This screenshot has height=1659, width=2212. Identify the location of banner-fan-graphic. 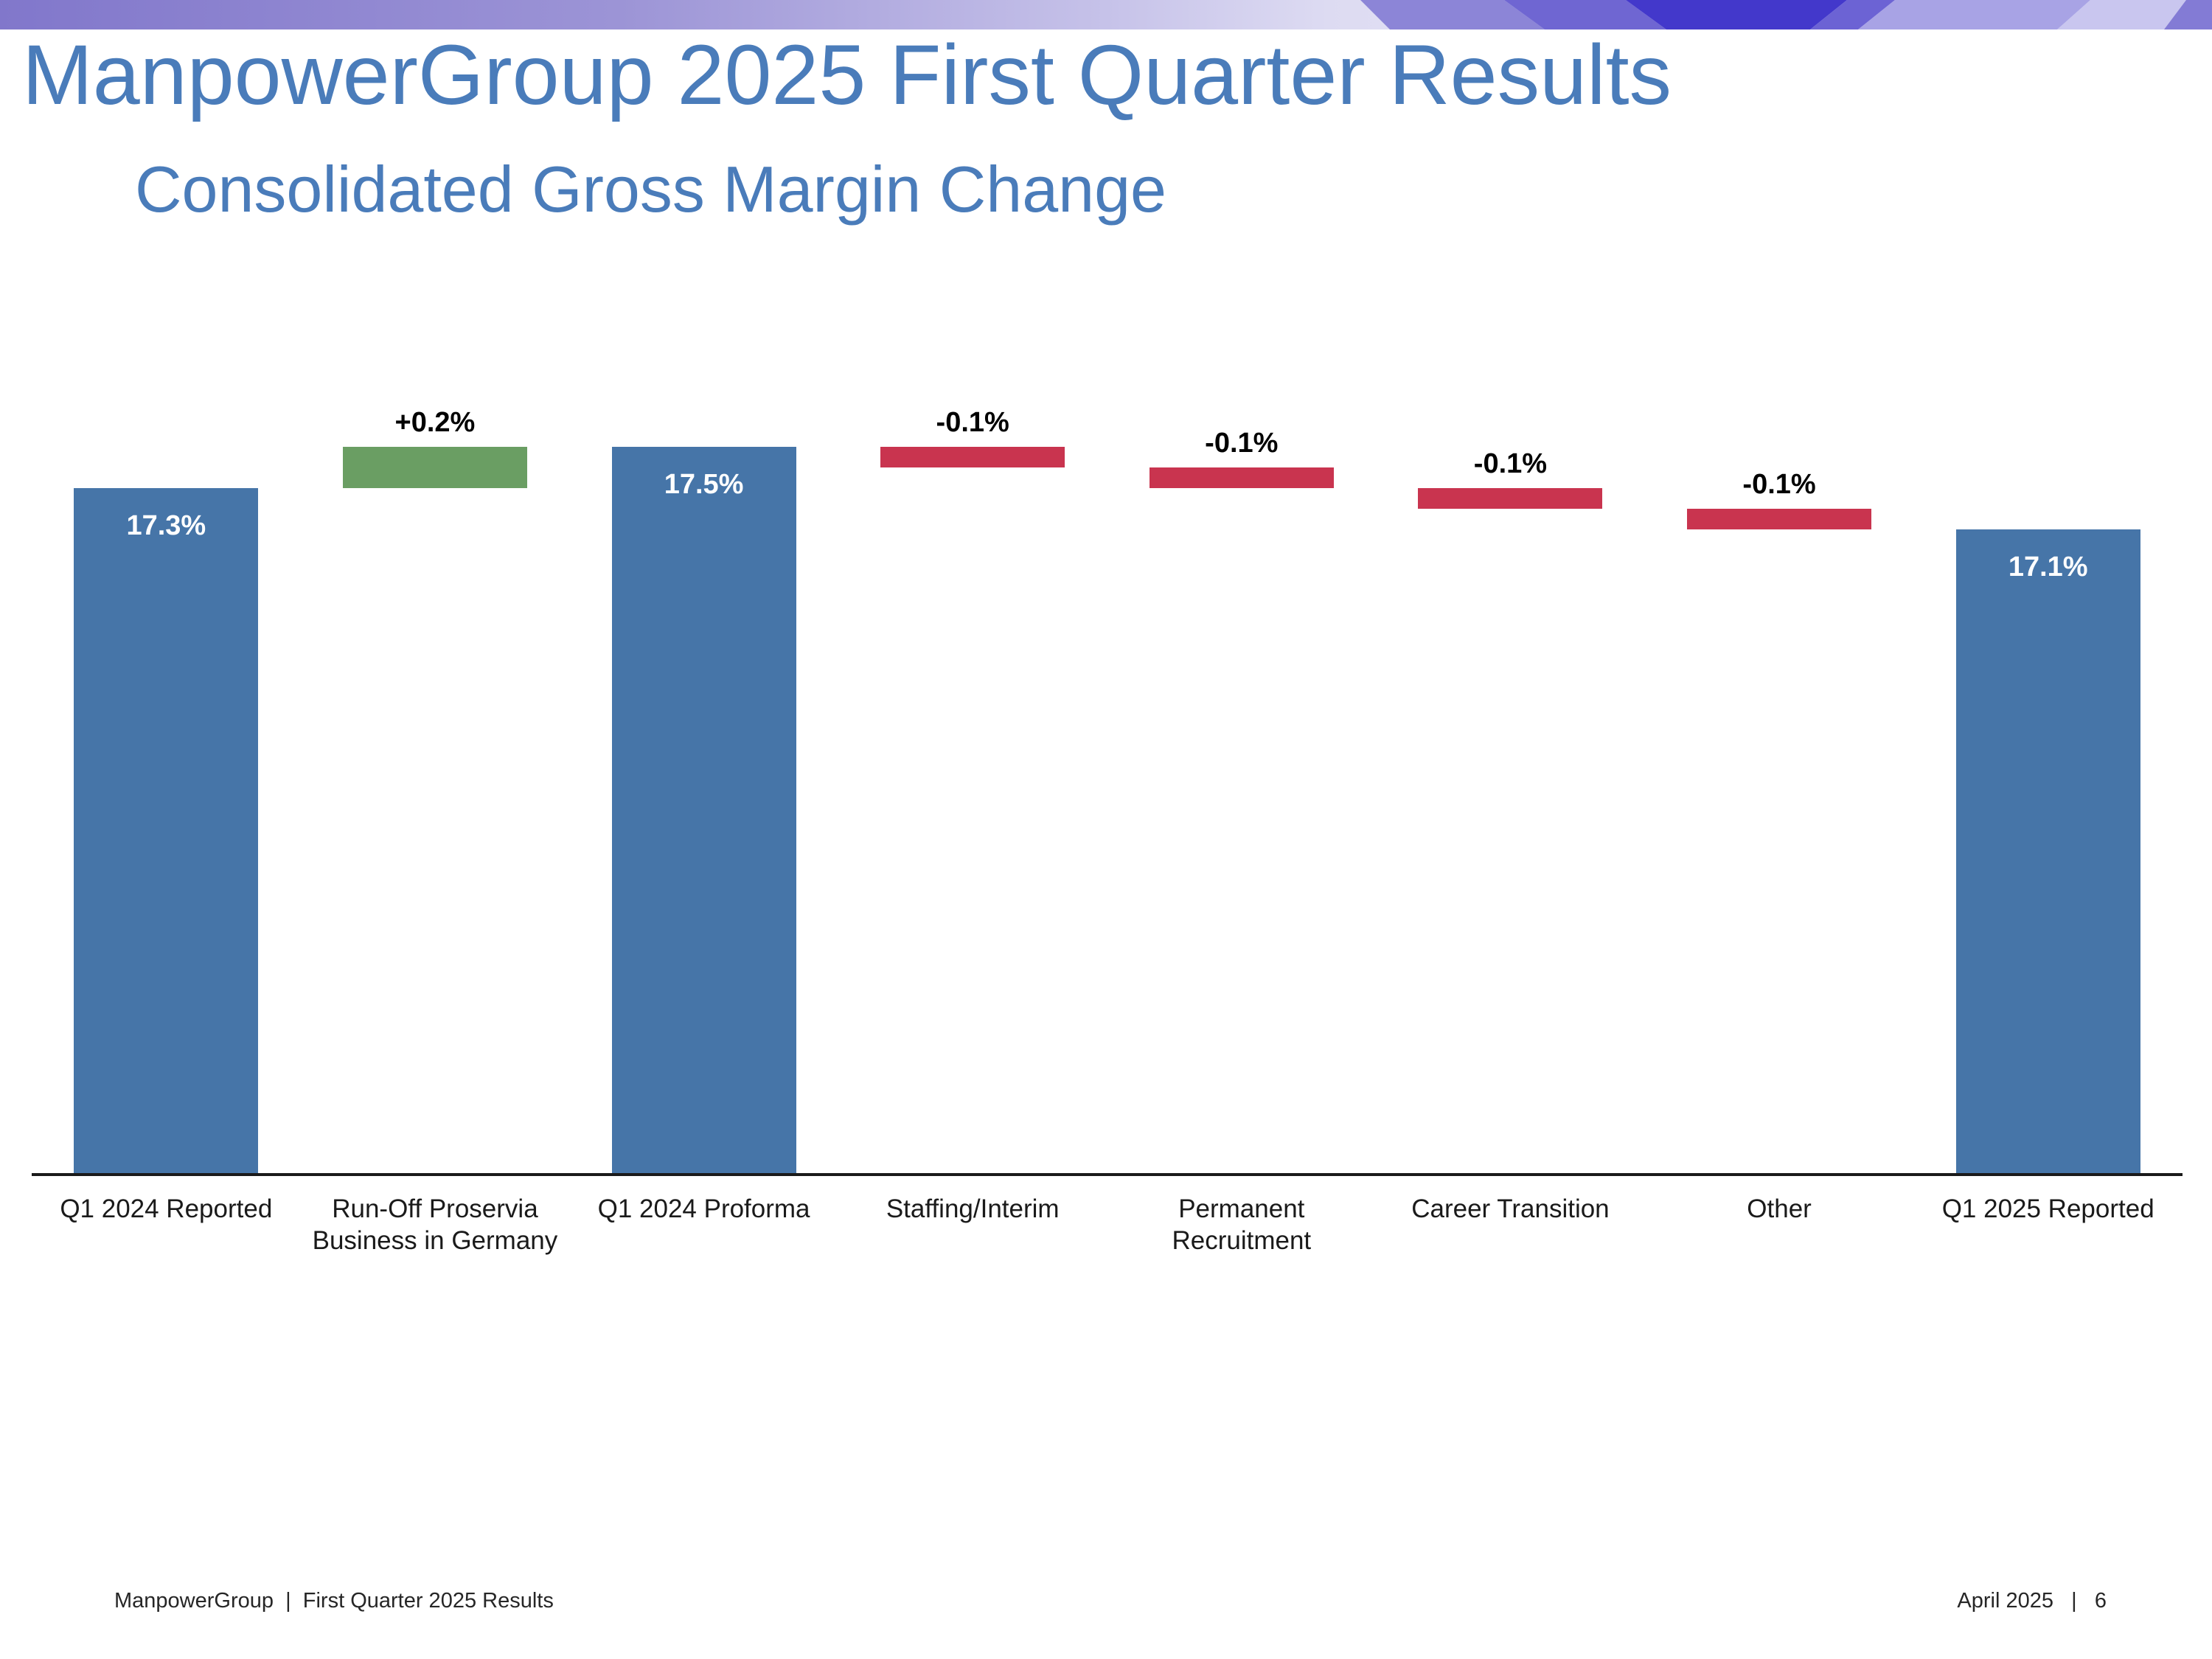
(1786, 14).